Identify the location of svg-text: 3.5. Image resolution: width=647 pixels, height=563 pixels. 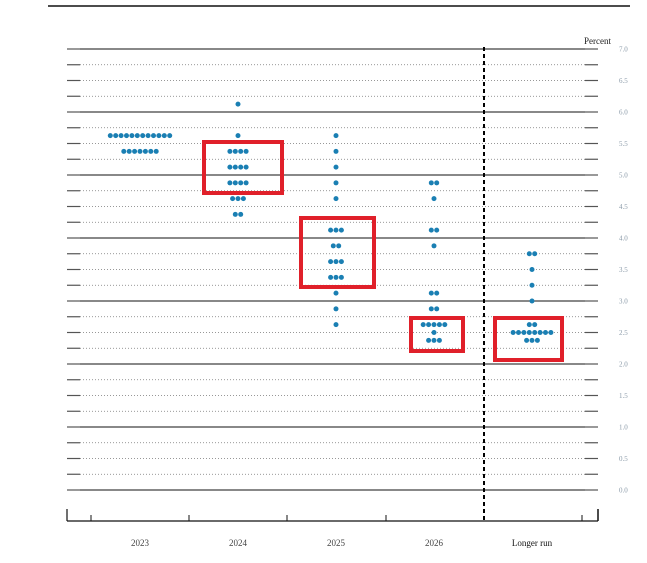
(623, 270).